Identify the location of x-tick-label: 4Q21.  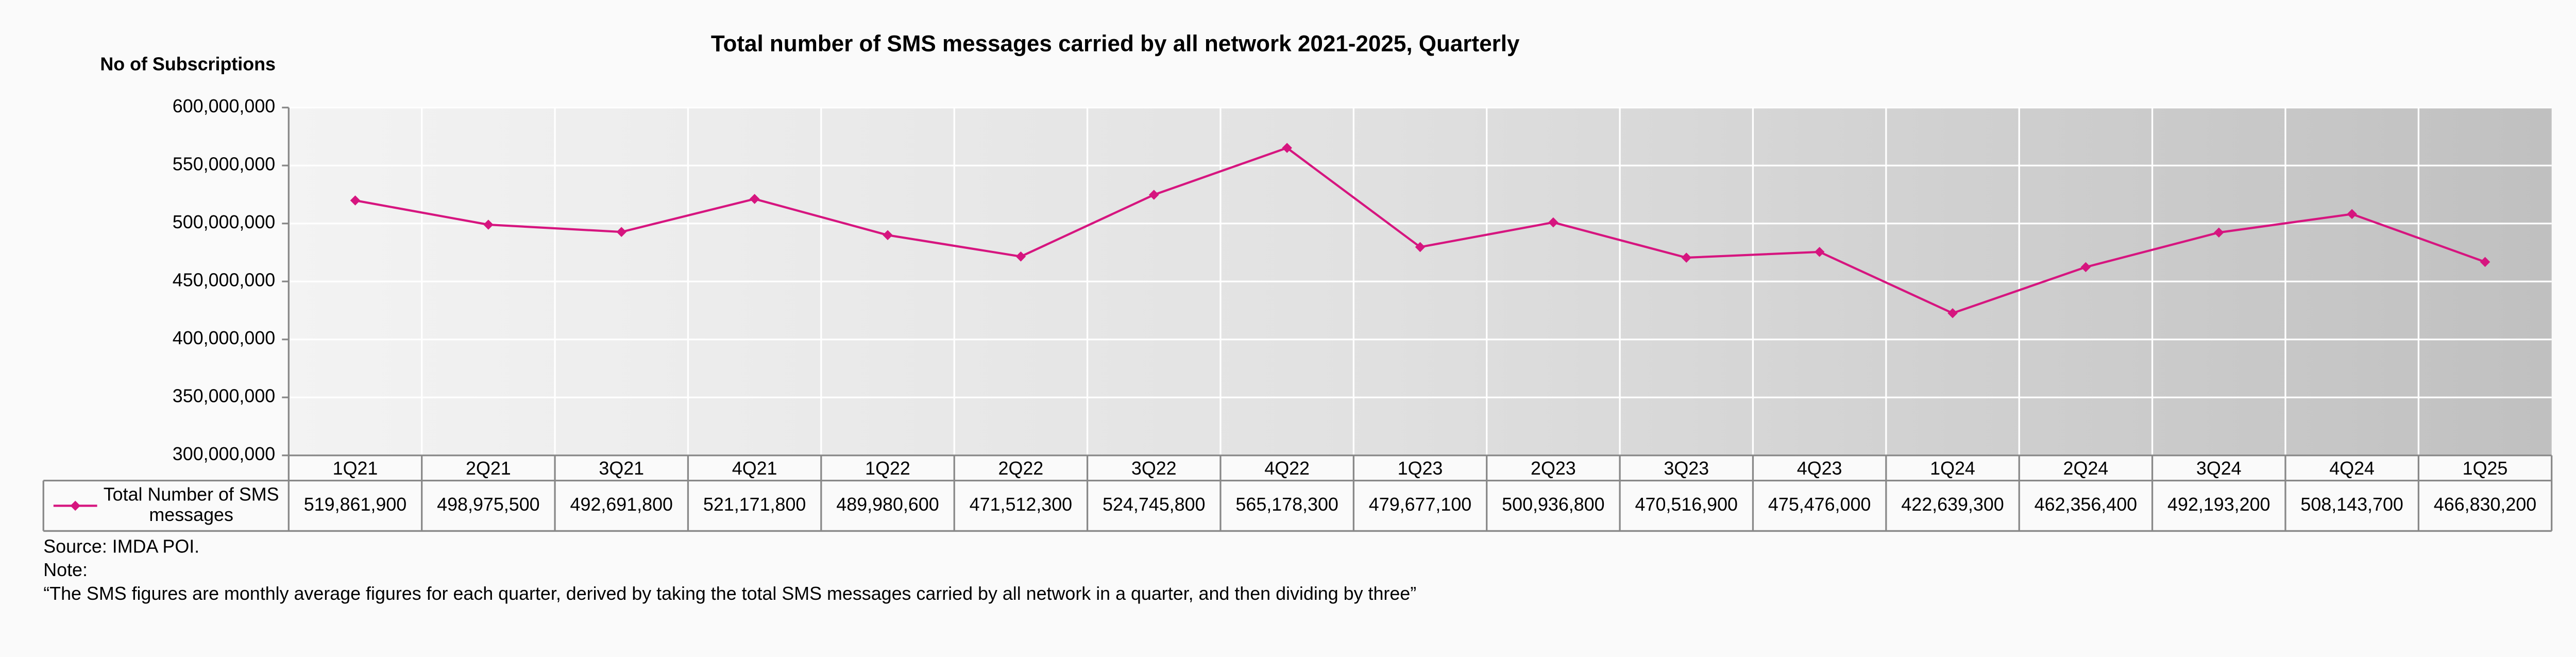
(754, 468).